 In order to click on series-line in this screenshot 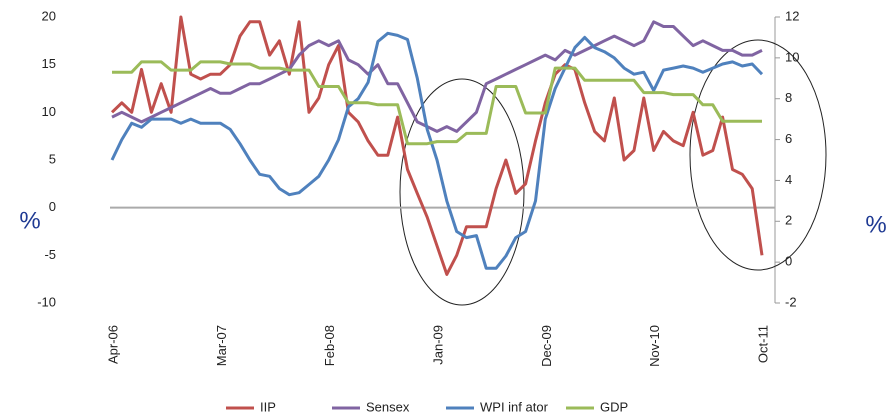, I will do `click(437, 103)`.